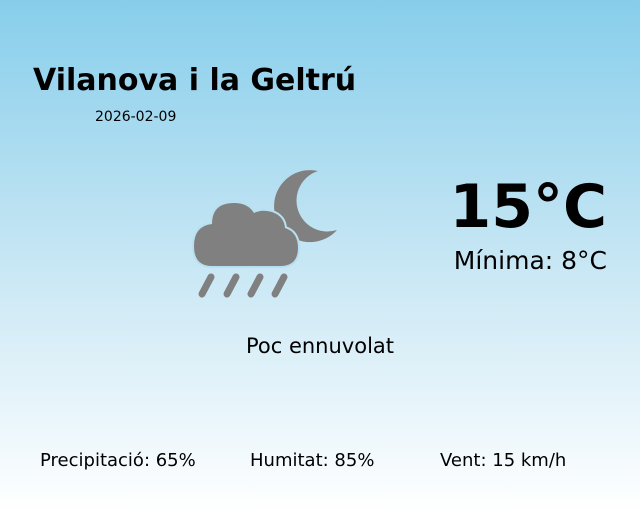 This screenshot has height=512, width=640. What do you see at coordinates (195, 80) in the screenshot?
I see `city-title: Vilanova i la Geltrú` at bounding box center [195, 80].